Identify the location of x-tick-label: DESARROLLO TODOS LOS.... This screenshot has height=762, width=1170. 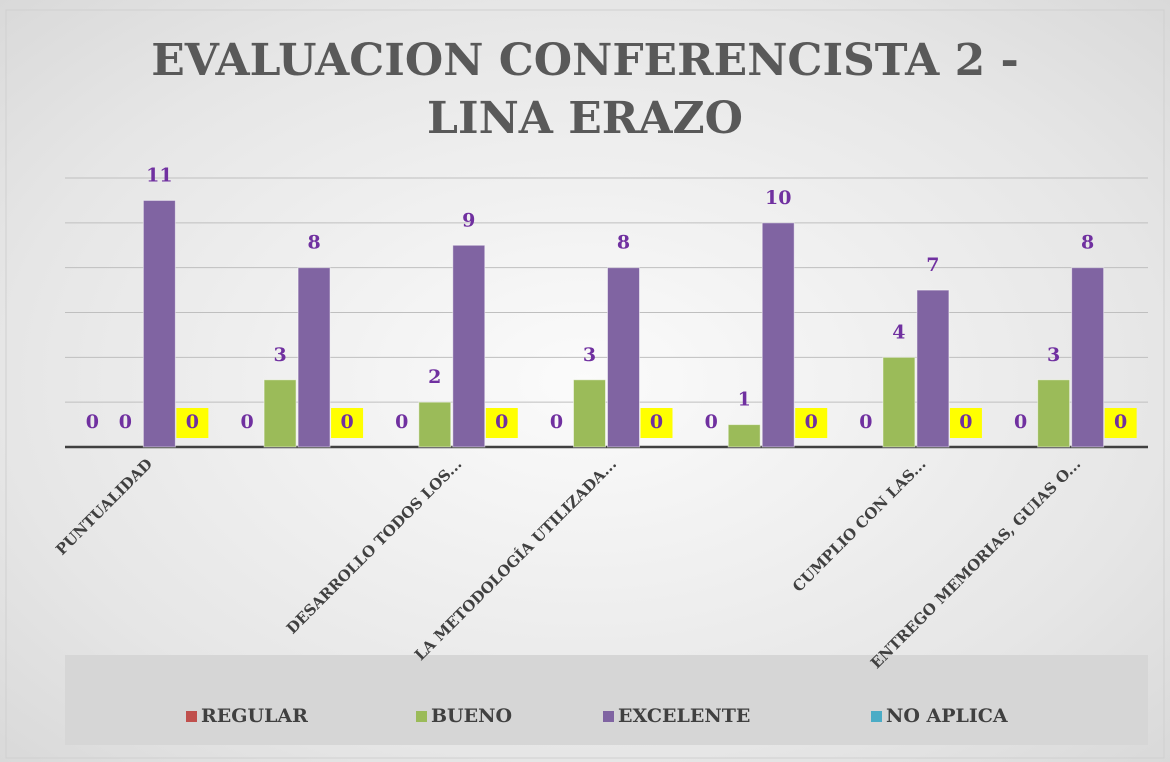
(374, 546).